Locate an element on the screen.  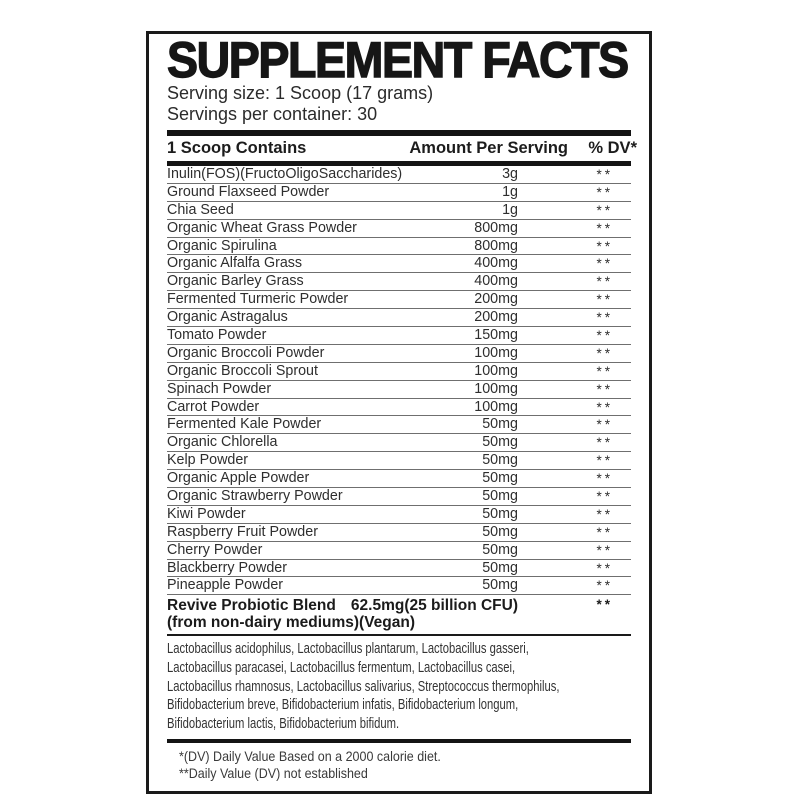
ingredient-name: Cherry Powder is located at coordinates (215, 549).